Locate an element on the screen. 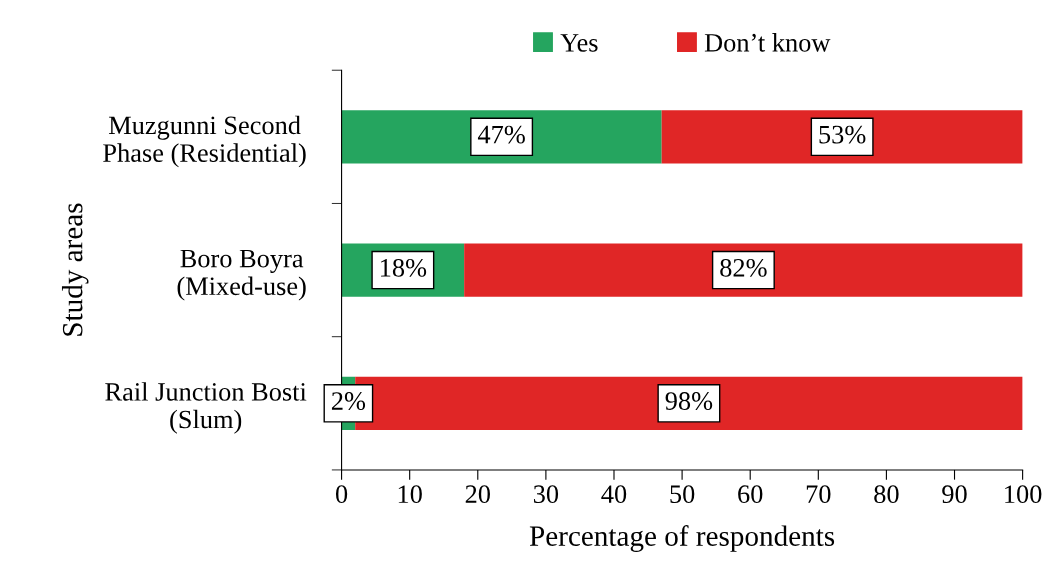 The image size is (1051, 571). y-tick-label: Rail Junction Bosti (Slum) is located at coordinates (206, 408).